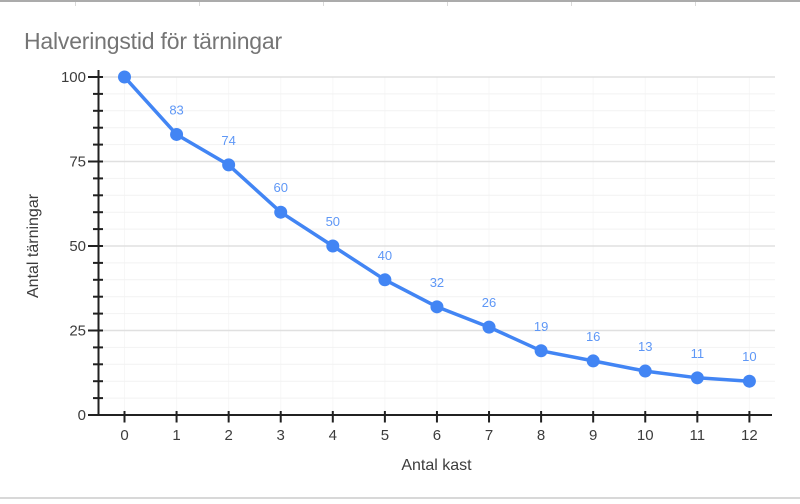 This screenshot has width=800, height=504. I want to click on x-tick-label: 9, so click(593, 435).